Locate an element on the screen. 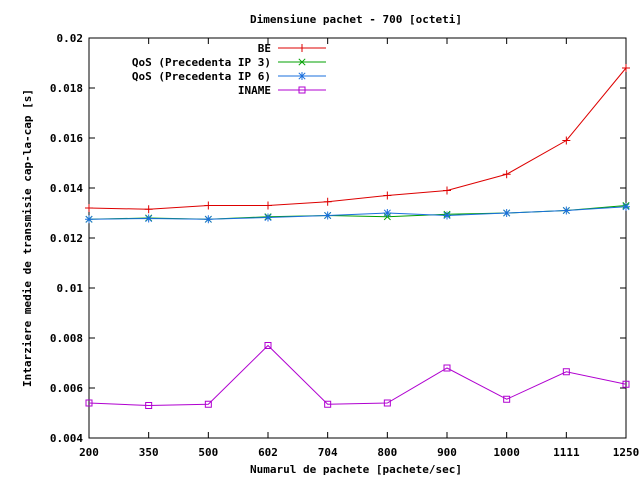 This screenshot has height=480, width=640. y-tick-label: 0.012 is located at coordinates (66, 238).